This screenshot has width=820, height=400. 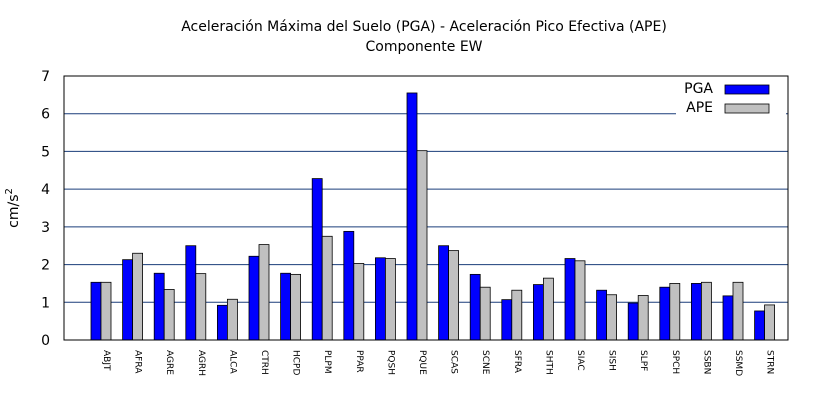 What do you see at coordinates (675, 362) in the screenshot?
I see `x-tick-label: SPCH` at bounding box center [675, 362].